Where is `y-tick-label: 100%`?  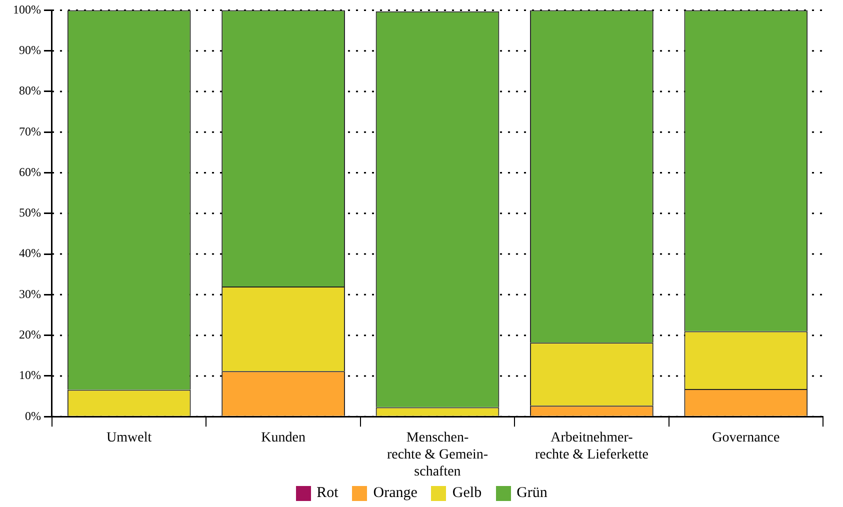 y-tick-label: 100% is located at coordinates (26, 9).